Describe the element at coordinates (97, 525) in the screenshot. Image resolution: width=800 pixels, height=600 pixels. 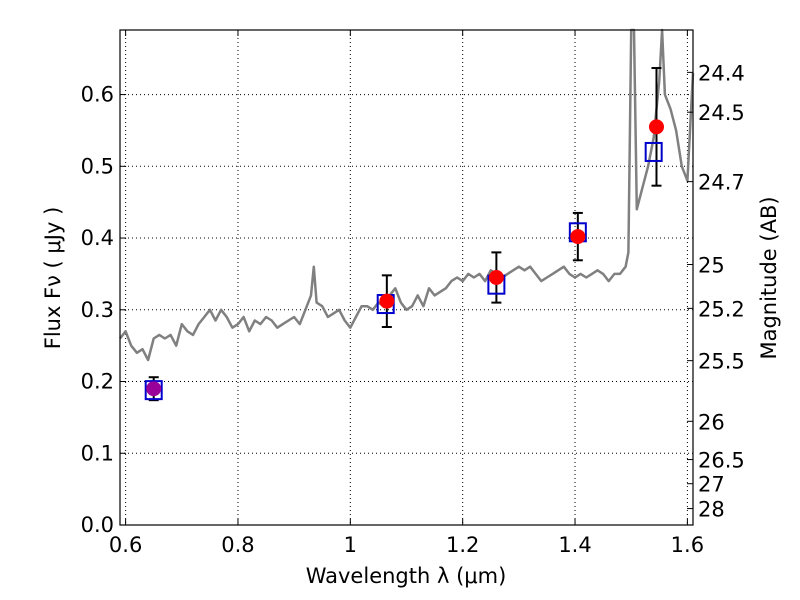
I see `y-tick-label: 0.0` at that location.